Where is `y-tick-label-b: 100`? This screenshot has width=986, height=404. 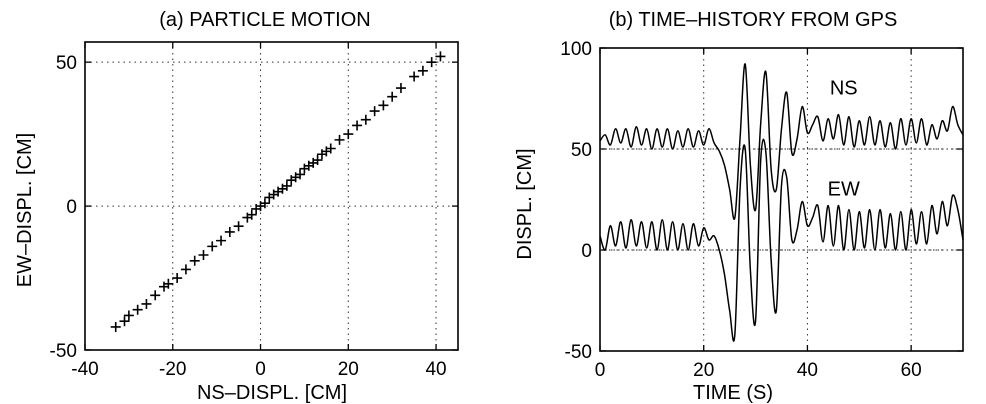 y-tick-label-b: 100 is located at coordinates (576, 49).